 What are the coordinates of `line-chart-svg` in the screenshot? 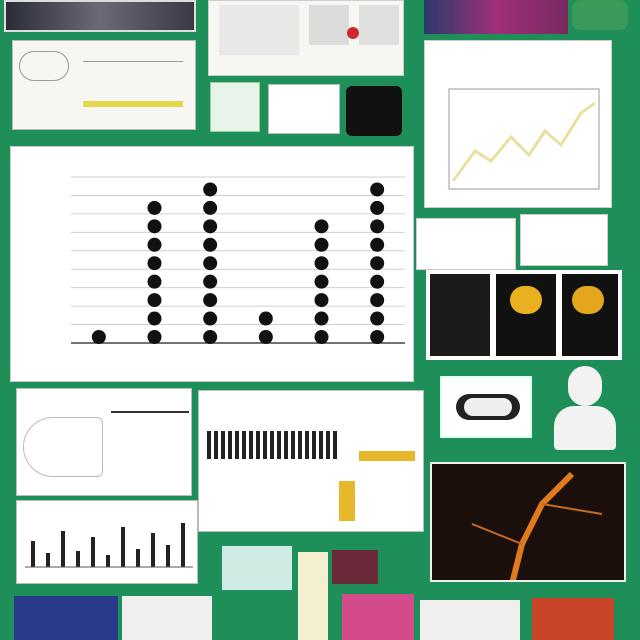 It's located at (524, 139).